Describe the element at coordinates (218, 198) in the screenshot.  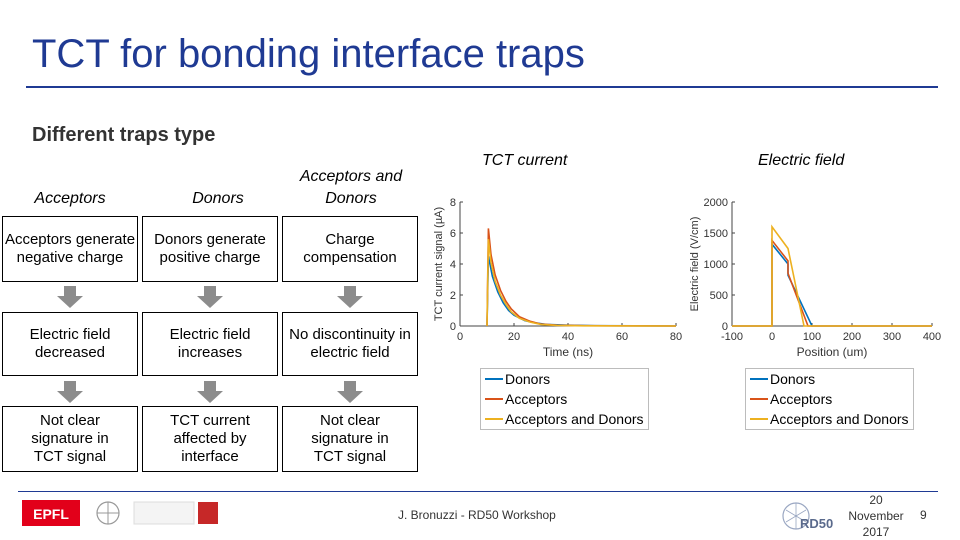
I see `column-header-donors: Donors` at that location.